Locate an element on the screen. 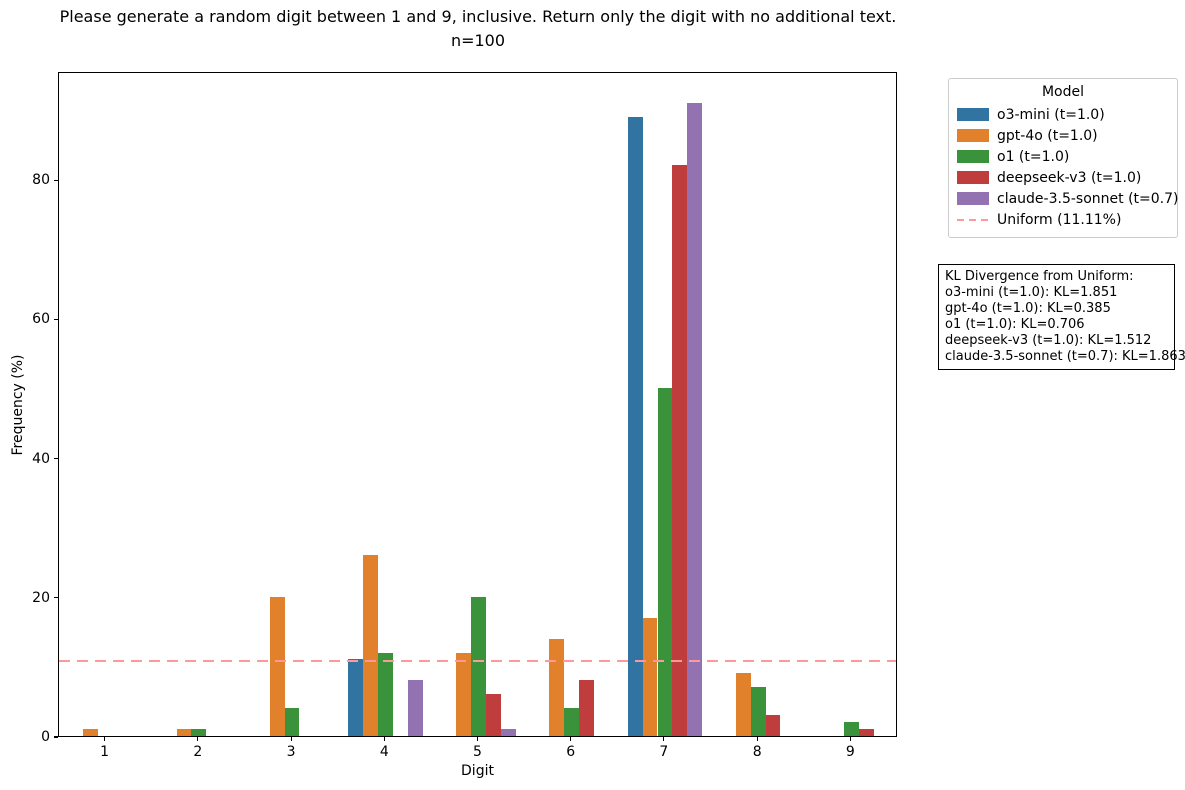 The height and width of the screenshot is (790, 1185). kl-divergence-entry: o1 (t=1.0): KL=0.706 is located at coordinates (1015, 324).